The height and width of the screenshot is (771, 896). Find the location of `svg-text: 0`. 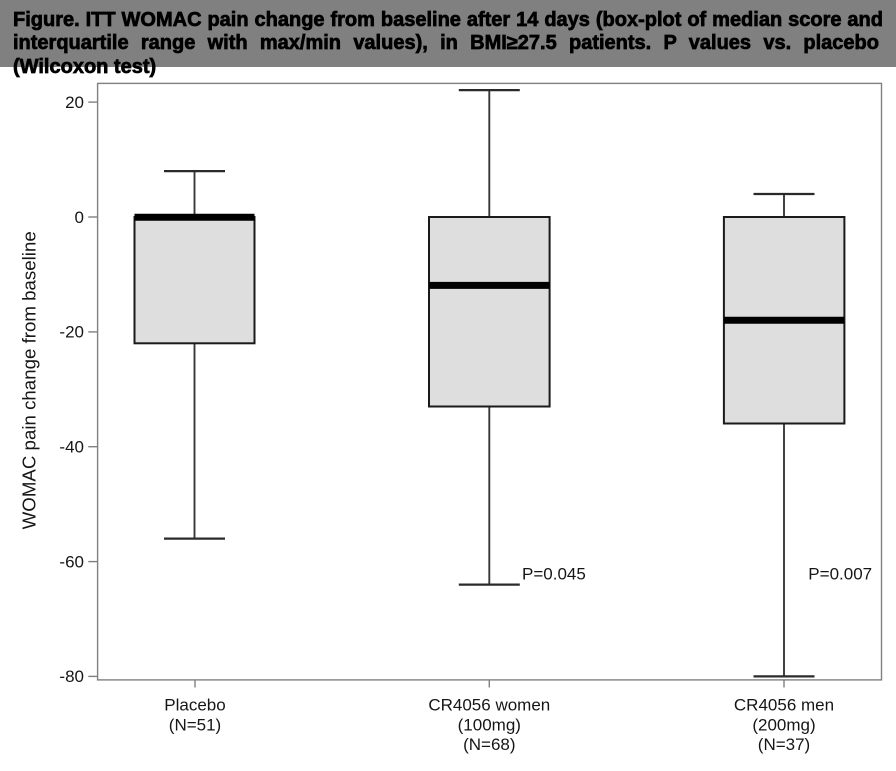

svg-text: 0 is located at coordinates (79, 217).